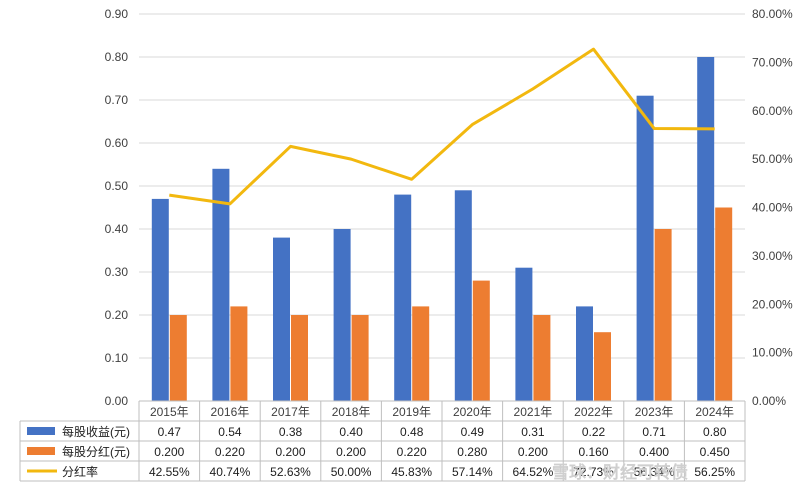 This screenshot has height=497, width=800. Describe the element at coordinates (351, 412) in the screenshot. I see `x-category-label: 2018年` at that location.